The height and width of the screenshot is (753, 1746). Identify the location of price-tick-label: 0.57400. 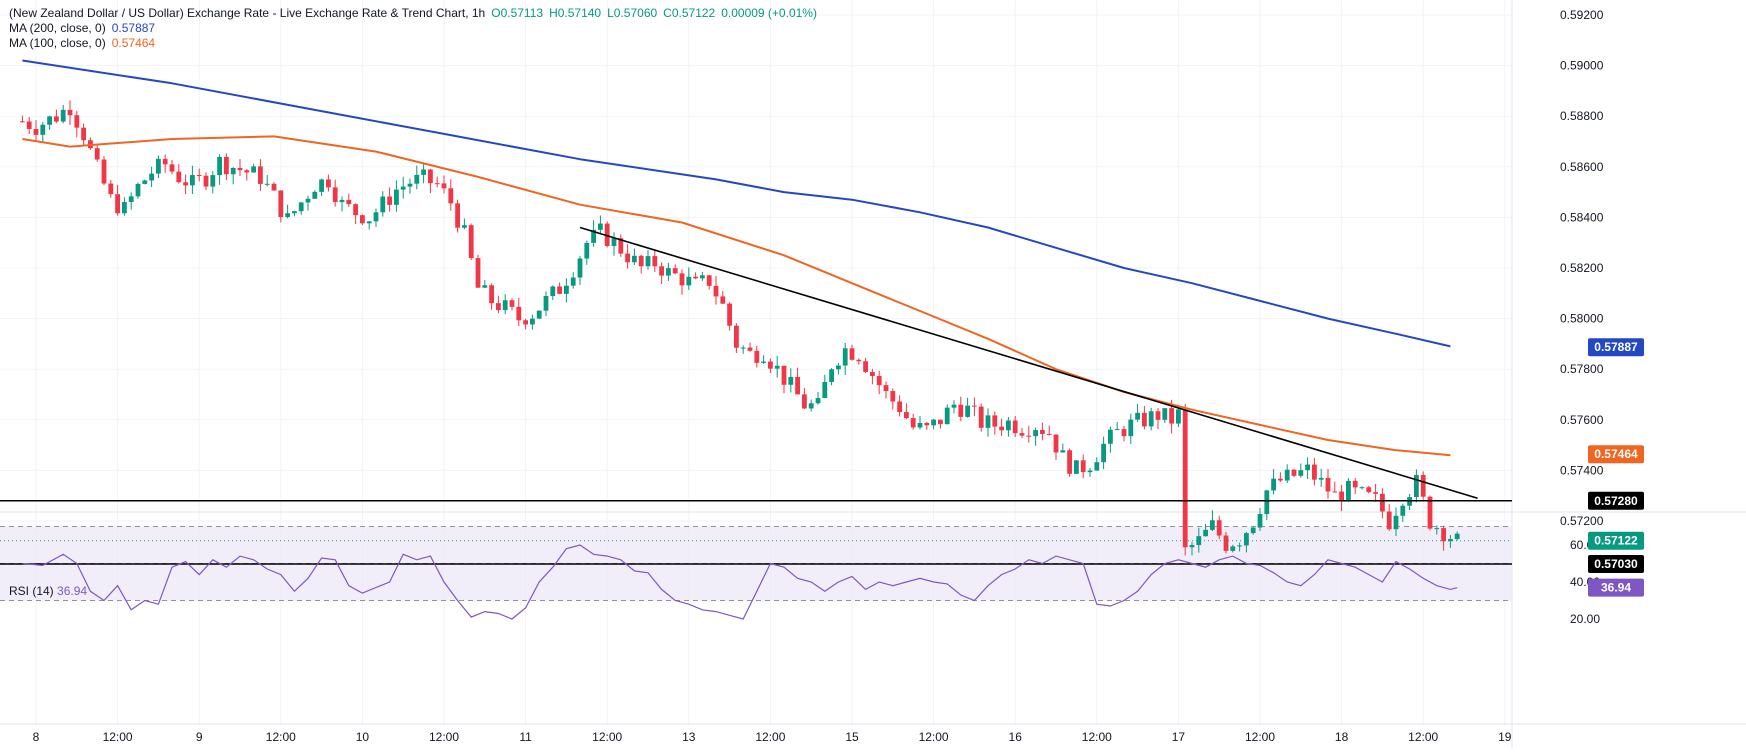
(1582, 470).